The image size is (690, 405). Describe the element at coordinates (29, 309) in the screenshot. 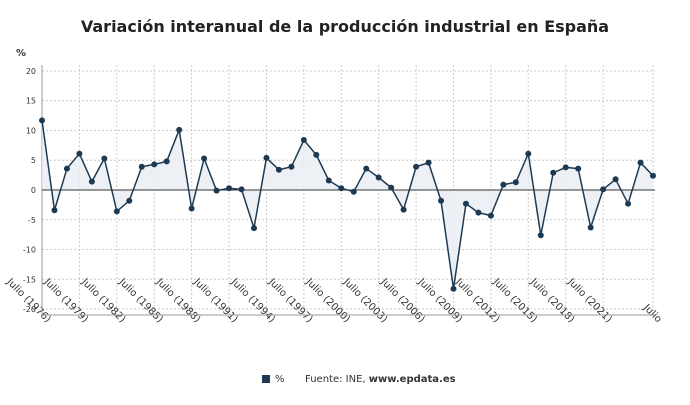

I see `y-tick-label: -20` at that location.